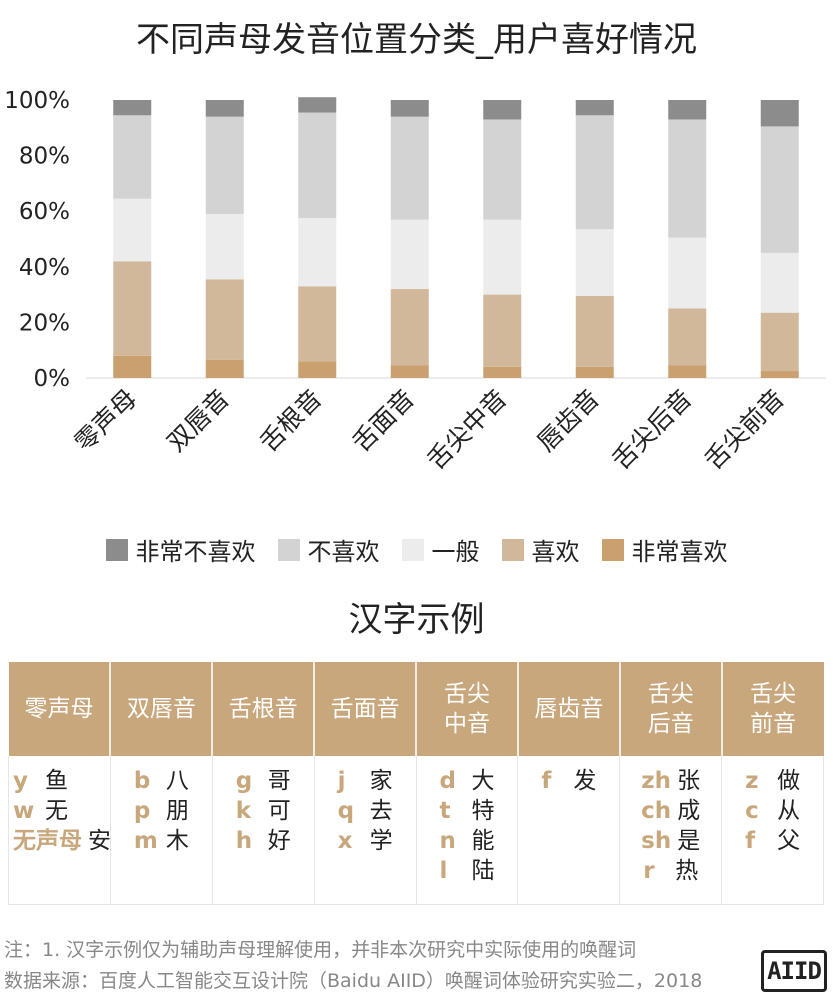 This screenshot has width=833, height=1006. I want to click on initial-letters: d, so click(447, 781).